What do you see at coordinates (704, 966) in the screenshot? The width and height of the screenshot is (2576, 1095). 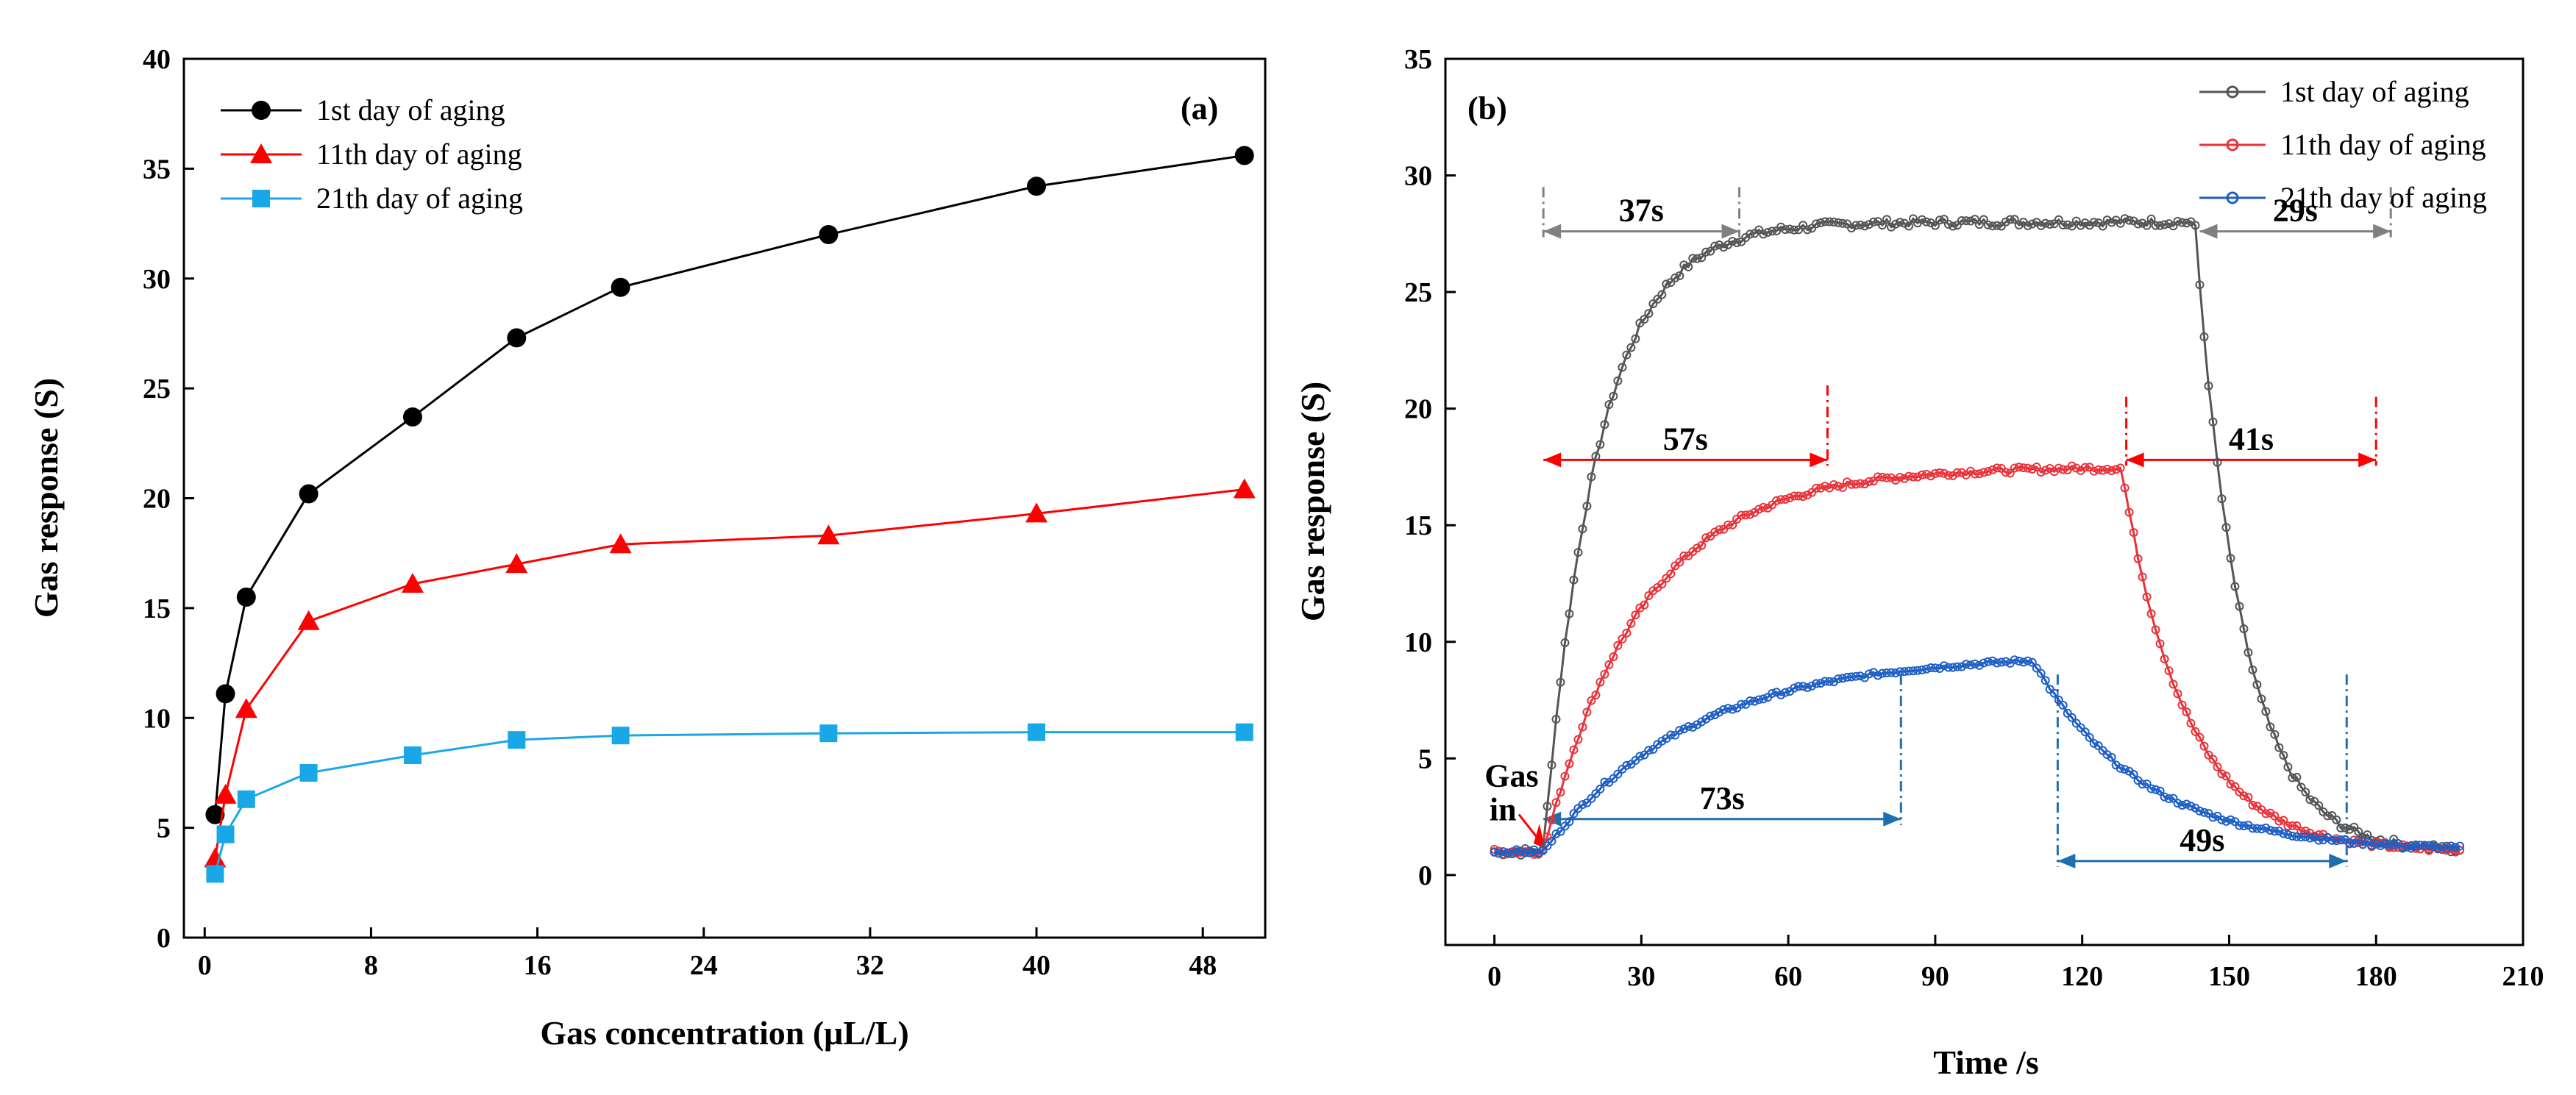 I see `x-tick-label-a: 24` at bounding box center [704, 966].